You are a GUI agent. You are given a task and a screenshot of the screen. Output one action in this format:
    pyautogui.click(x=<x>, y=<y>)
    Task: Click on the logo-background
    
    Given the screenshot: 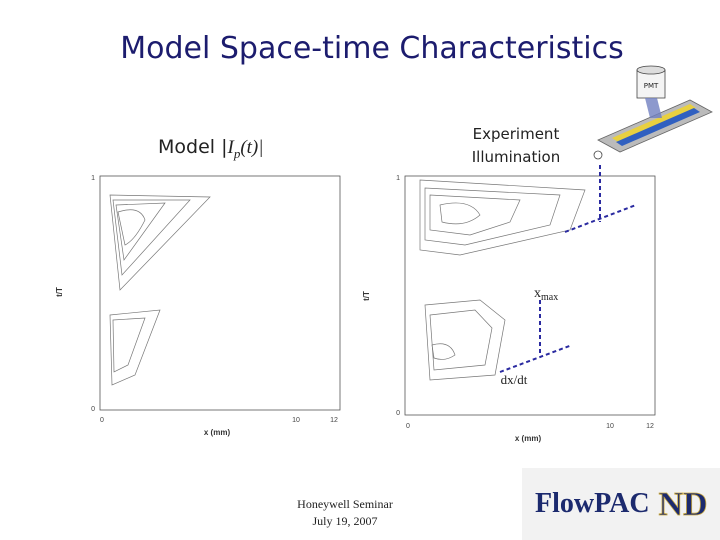 What is the action you would take?
    pyautogui.click(x=621, y=504)
    